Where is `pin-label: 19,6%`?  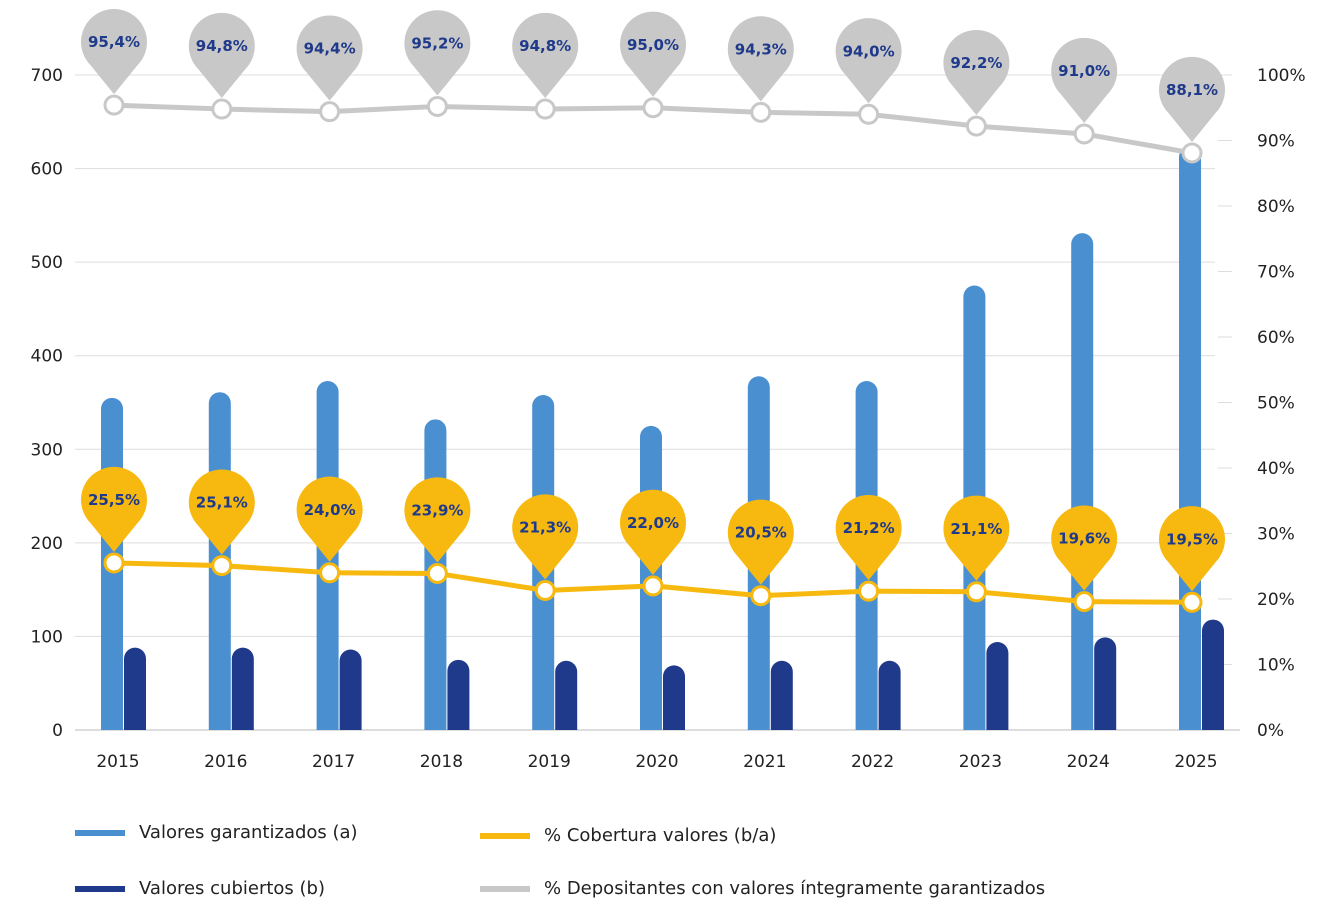 pin-label: 19,6% is located at coordinates (1084, 539).